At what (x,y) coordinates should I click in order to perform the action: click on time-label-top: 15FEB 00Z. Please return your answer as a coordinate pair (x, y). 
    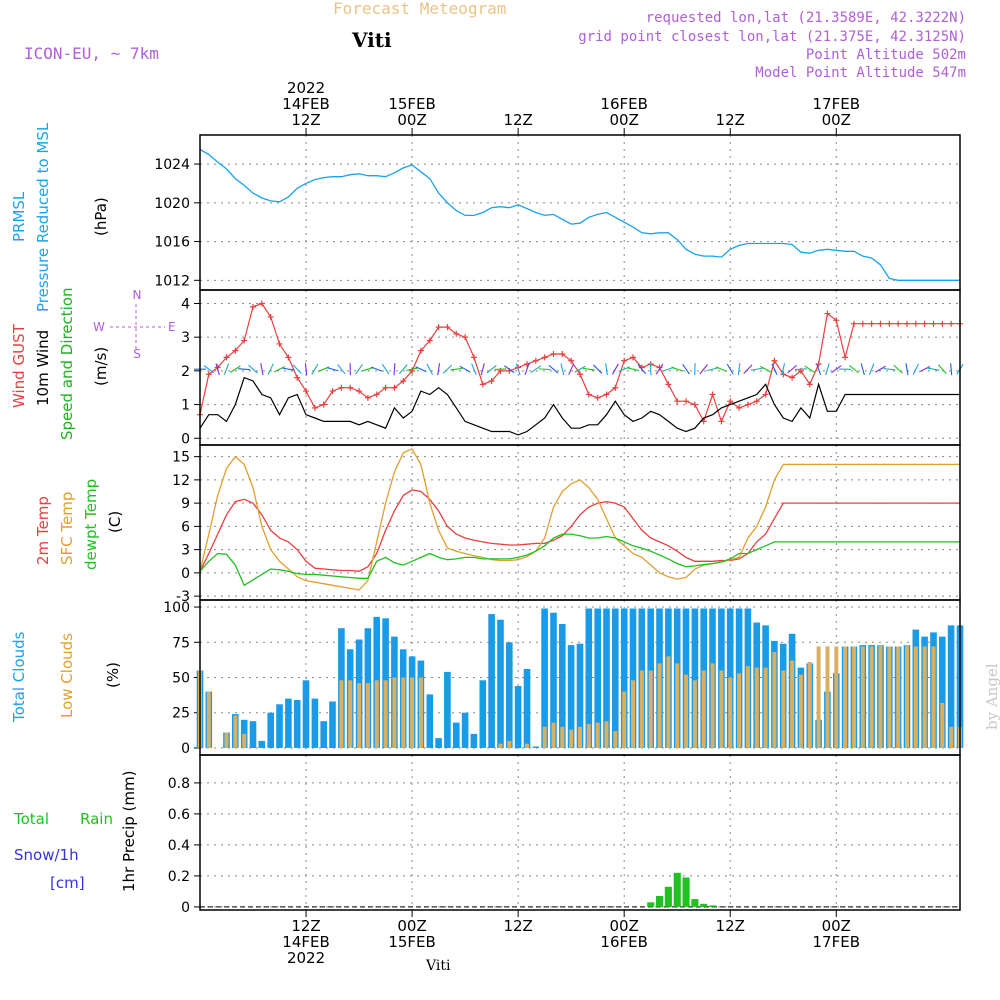
    Looking at the image, I should click on (412, 112).